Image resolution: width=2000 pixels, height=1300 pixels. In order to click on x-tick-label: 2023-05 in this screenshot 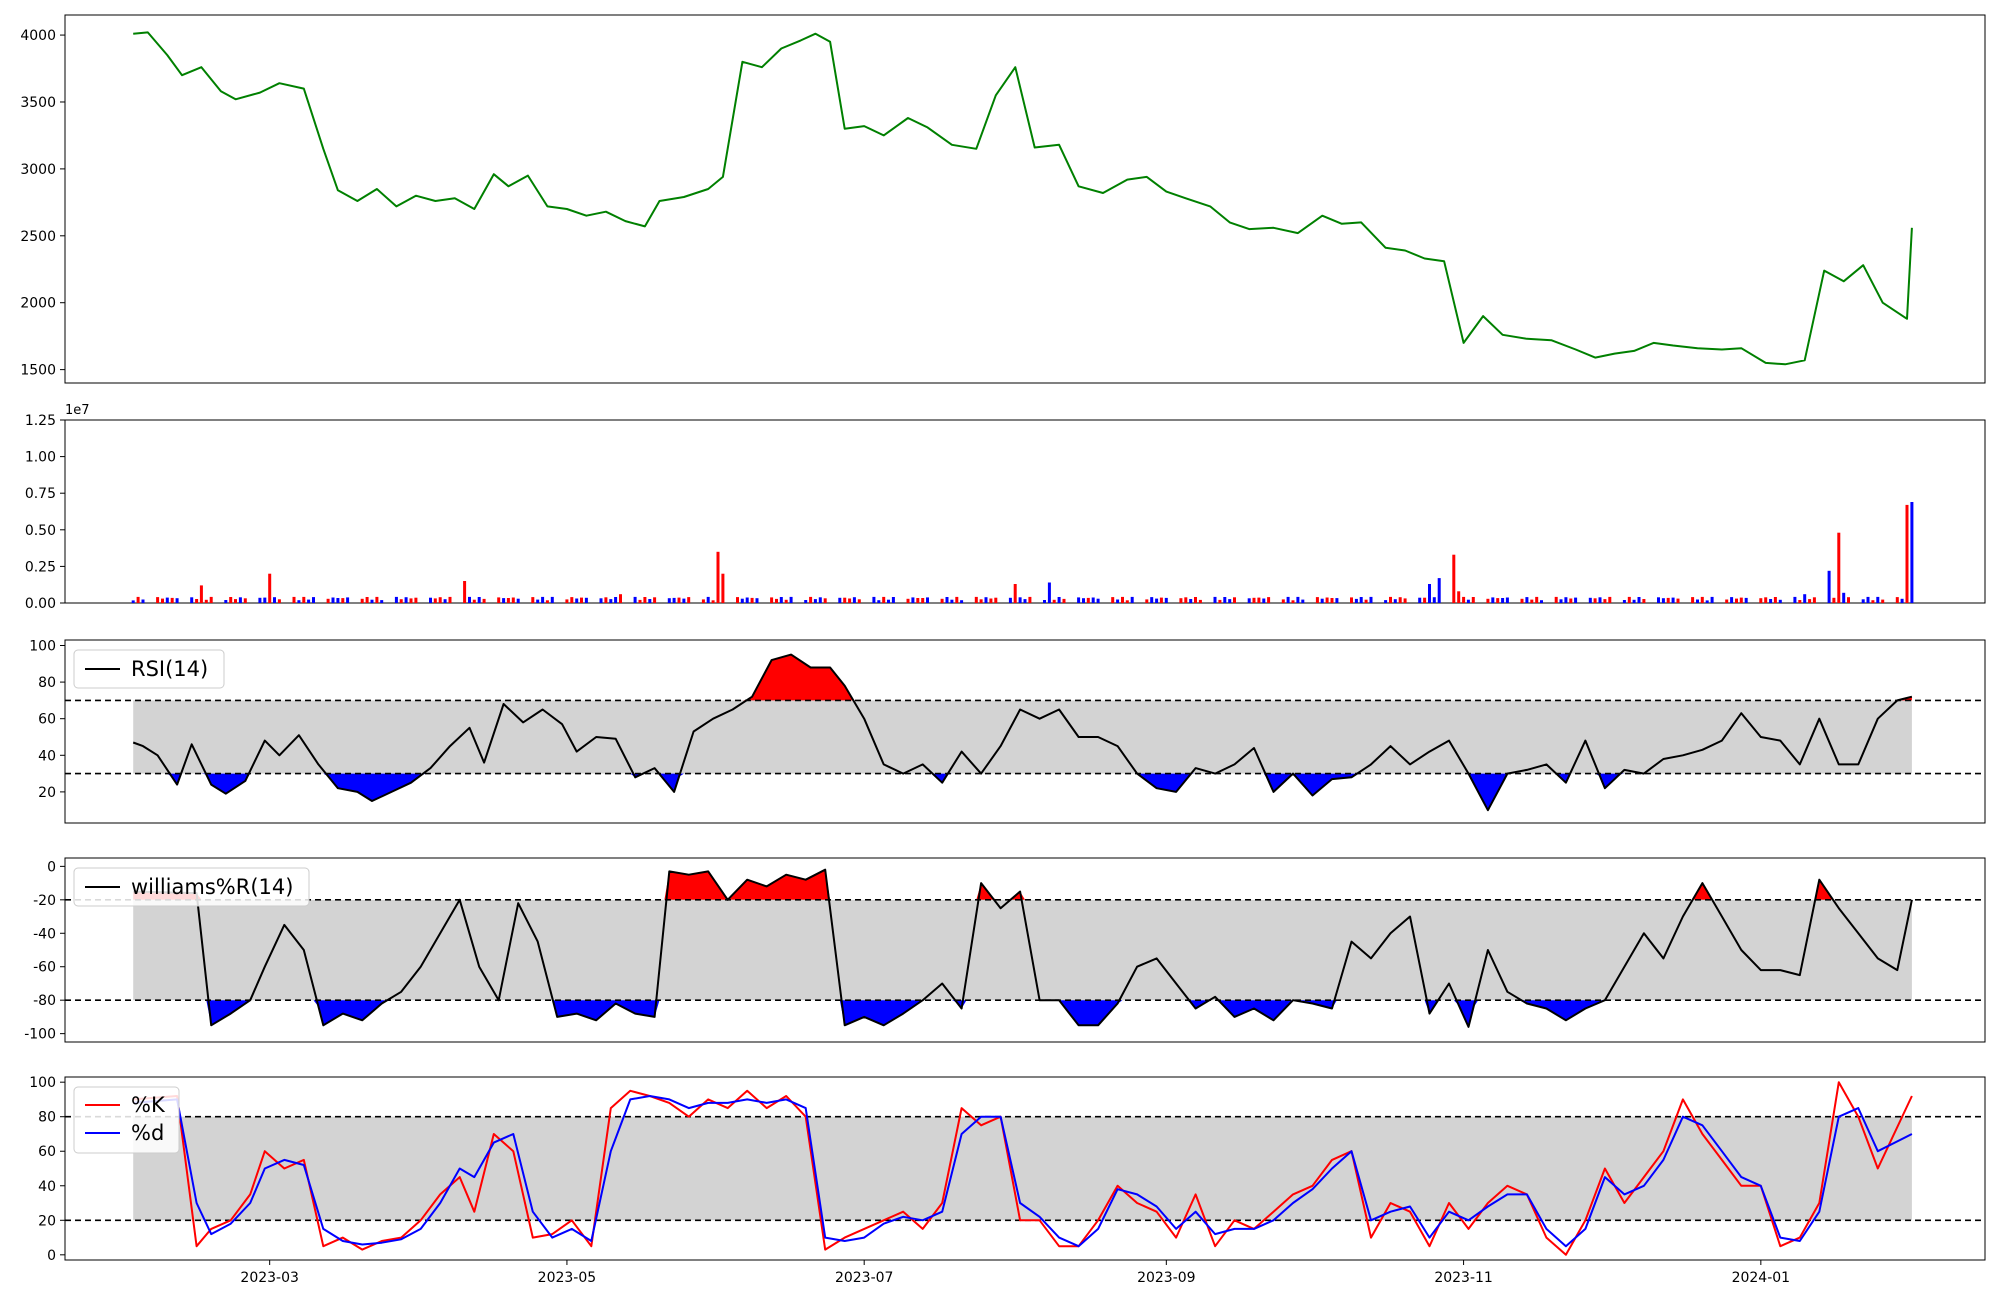, I will do `click(567, 1278)`.